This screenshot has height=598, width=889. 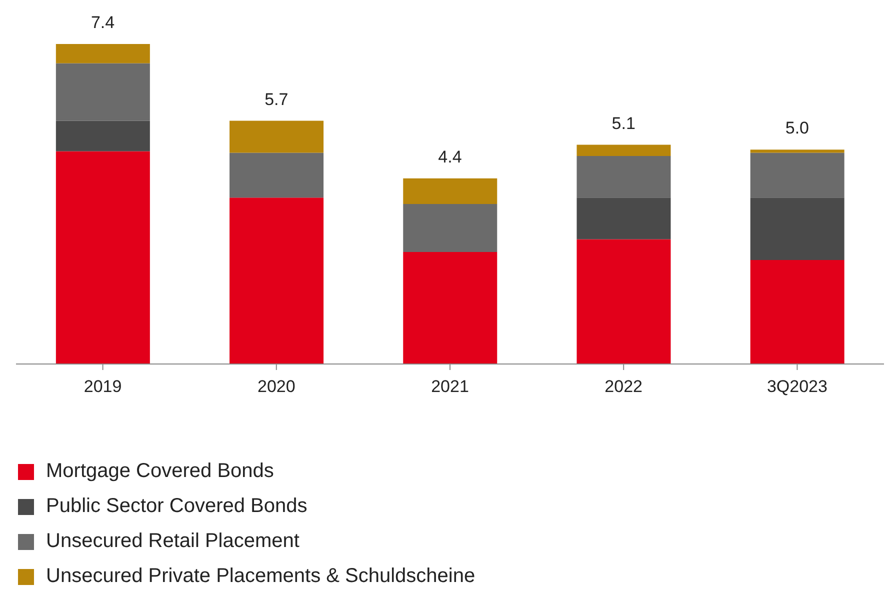 I want to click on annotation: 7.4, so click(x=102, y=22).